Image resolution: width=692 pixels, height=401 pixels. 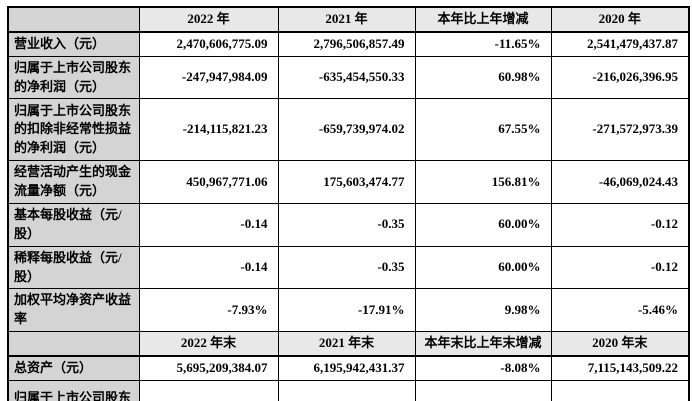 What do you see at coordinates (208, 344) in the screenshot?
I see `col-header-2022-end: 2022 年末` at bounding box center [208, 344].